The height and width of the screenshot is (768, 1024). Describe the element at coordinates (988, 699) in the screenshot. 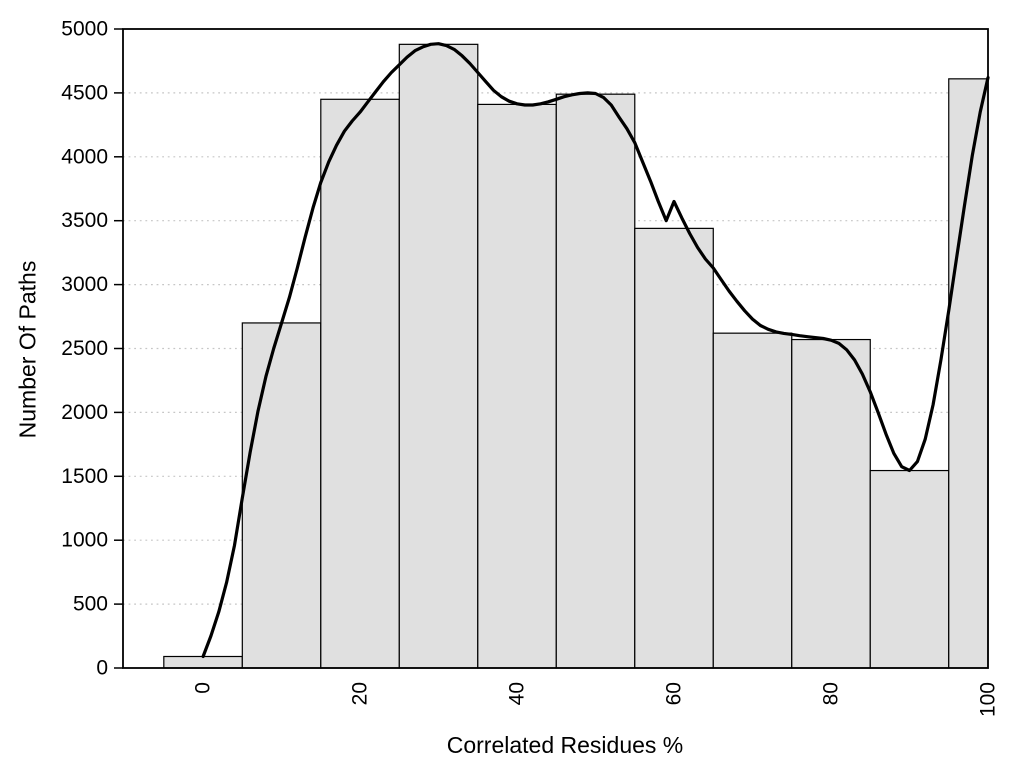

I see `x-tick-label: 100` at that location.